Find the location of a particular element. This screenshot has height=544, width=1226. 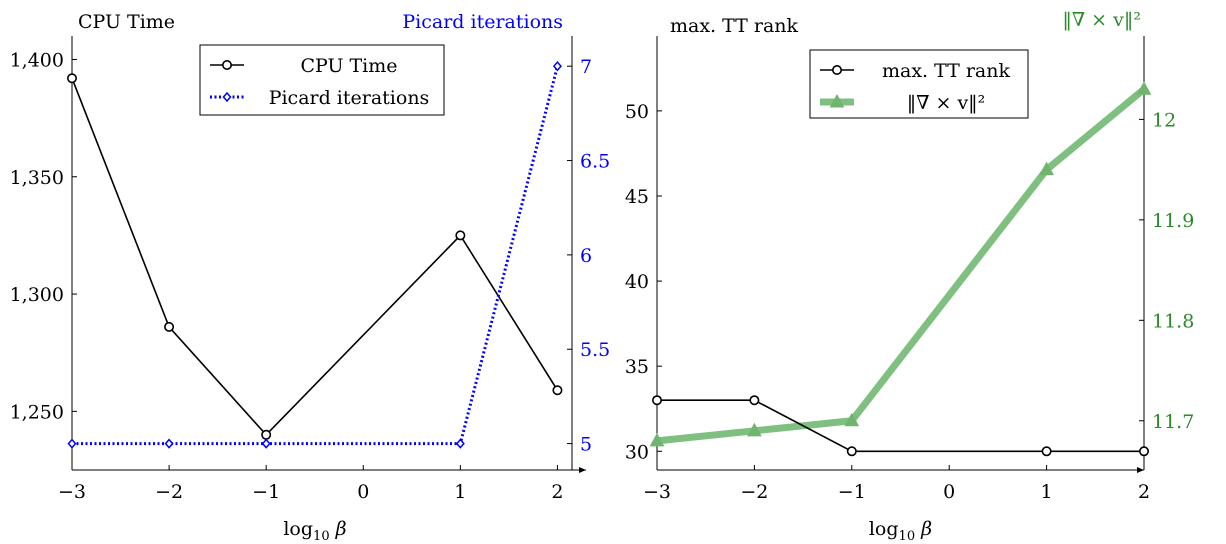

left-y-tick-label: 1,300 is located at coordinates (37, 295).